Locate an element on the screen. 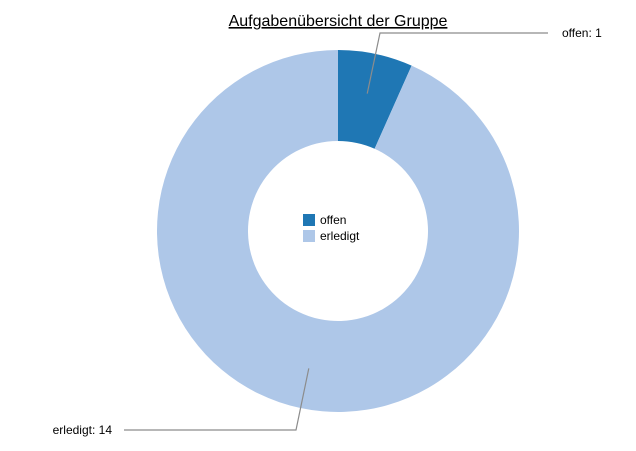 The width and height of the screenshot is (636, 451). legend-swatch-offen is located at coordinates (309, 220).